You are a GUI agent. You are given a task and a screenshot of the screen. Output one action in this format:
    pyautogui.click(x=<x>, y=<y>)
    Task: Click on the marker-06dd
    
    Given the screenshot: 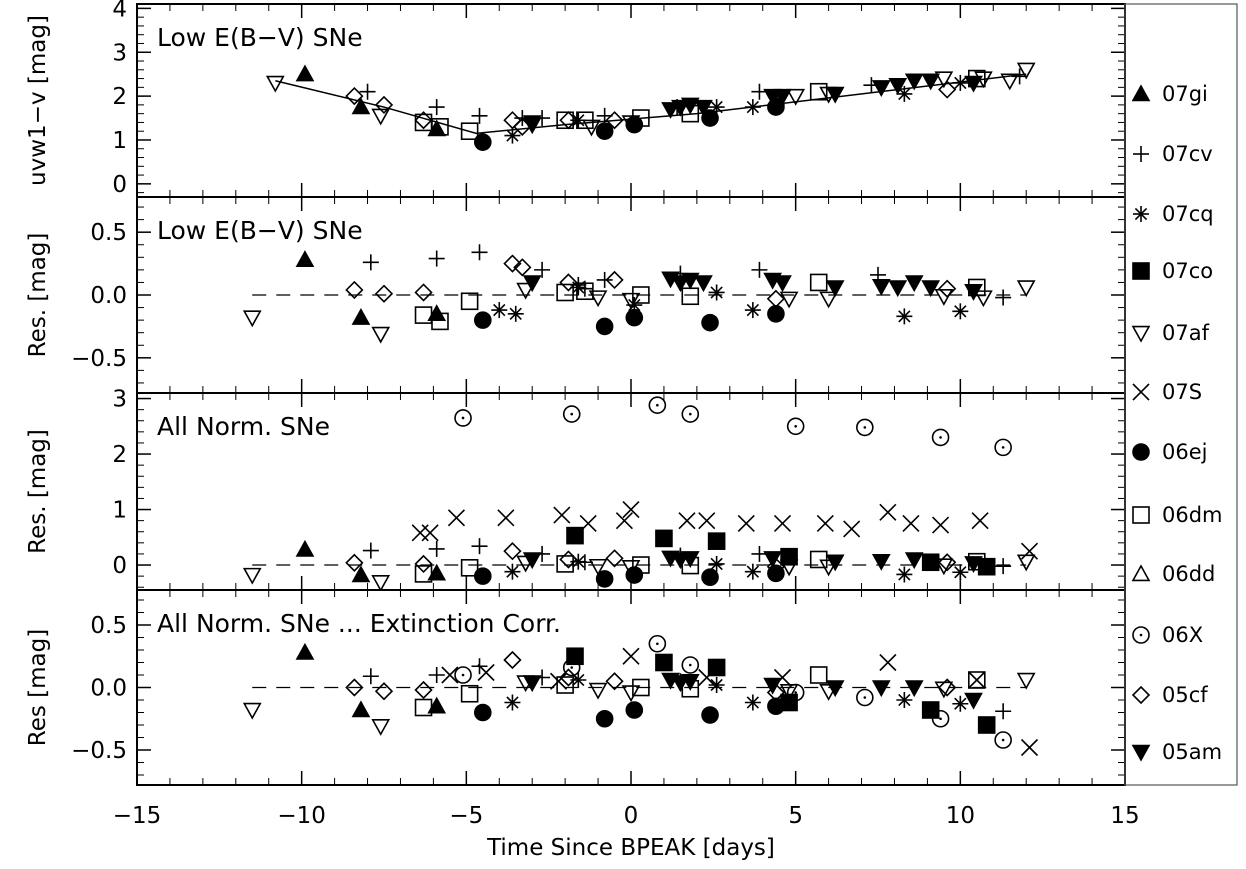 What is the action you would take?
    pyautogui.click(x=1141, y=573)
    